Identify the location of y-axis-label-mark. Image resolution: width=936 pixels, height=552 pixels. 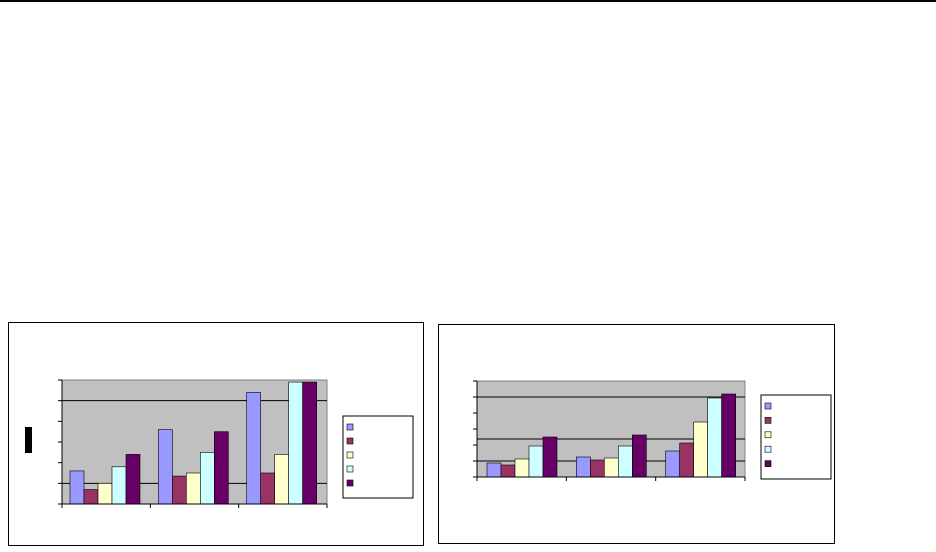
(28, 440).